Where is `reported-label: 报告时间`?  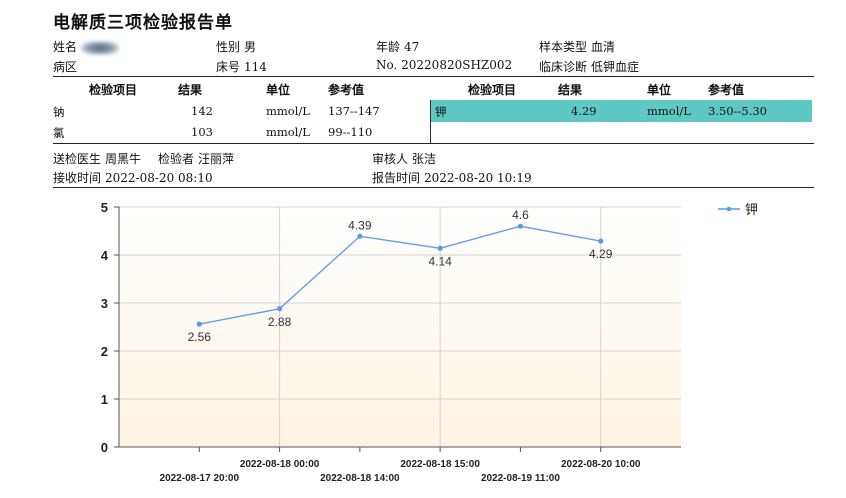
reported-label: 报告时间 is located at coordinates (396, 178).